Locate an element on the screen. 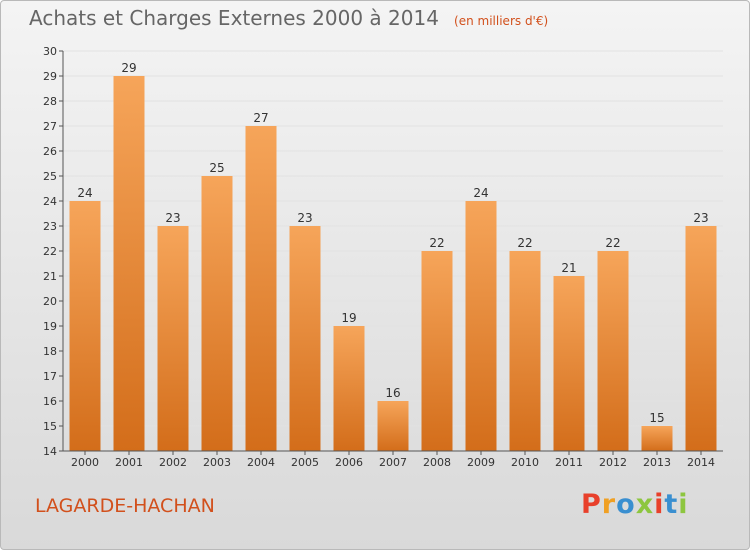 The width and height of the screenshot is (750, 550). data-label-2013: 15 is located at coordinates (656, 418).